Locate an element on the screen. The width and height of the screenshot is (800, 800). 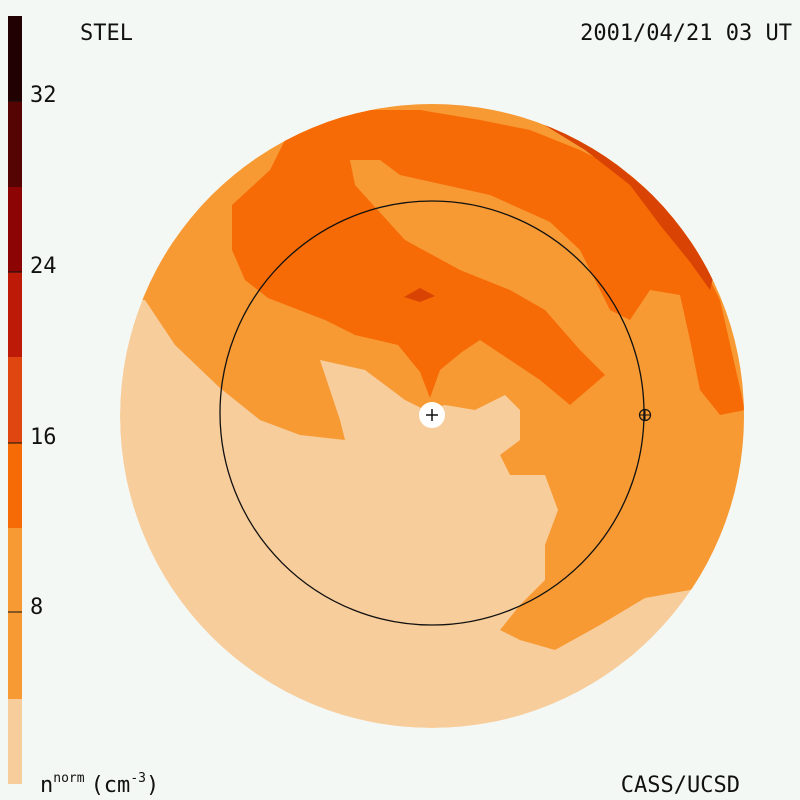
colorbar-tick-label: 32 is located at coordinates (43, 95).